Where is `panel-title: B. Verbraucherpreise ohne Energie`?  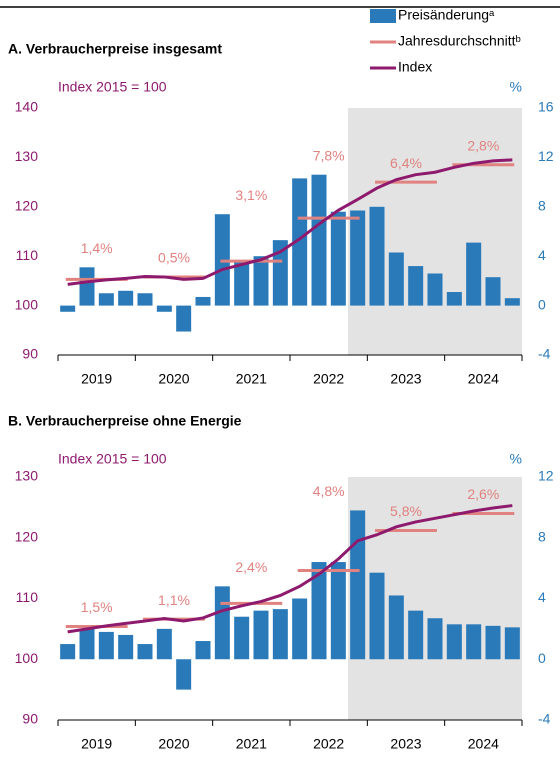
panel-title: B. Verbraucherpreise ohne Energie is located at coordinates (125, 421).